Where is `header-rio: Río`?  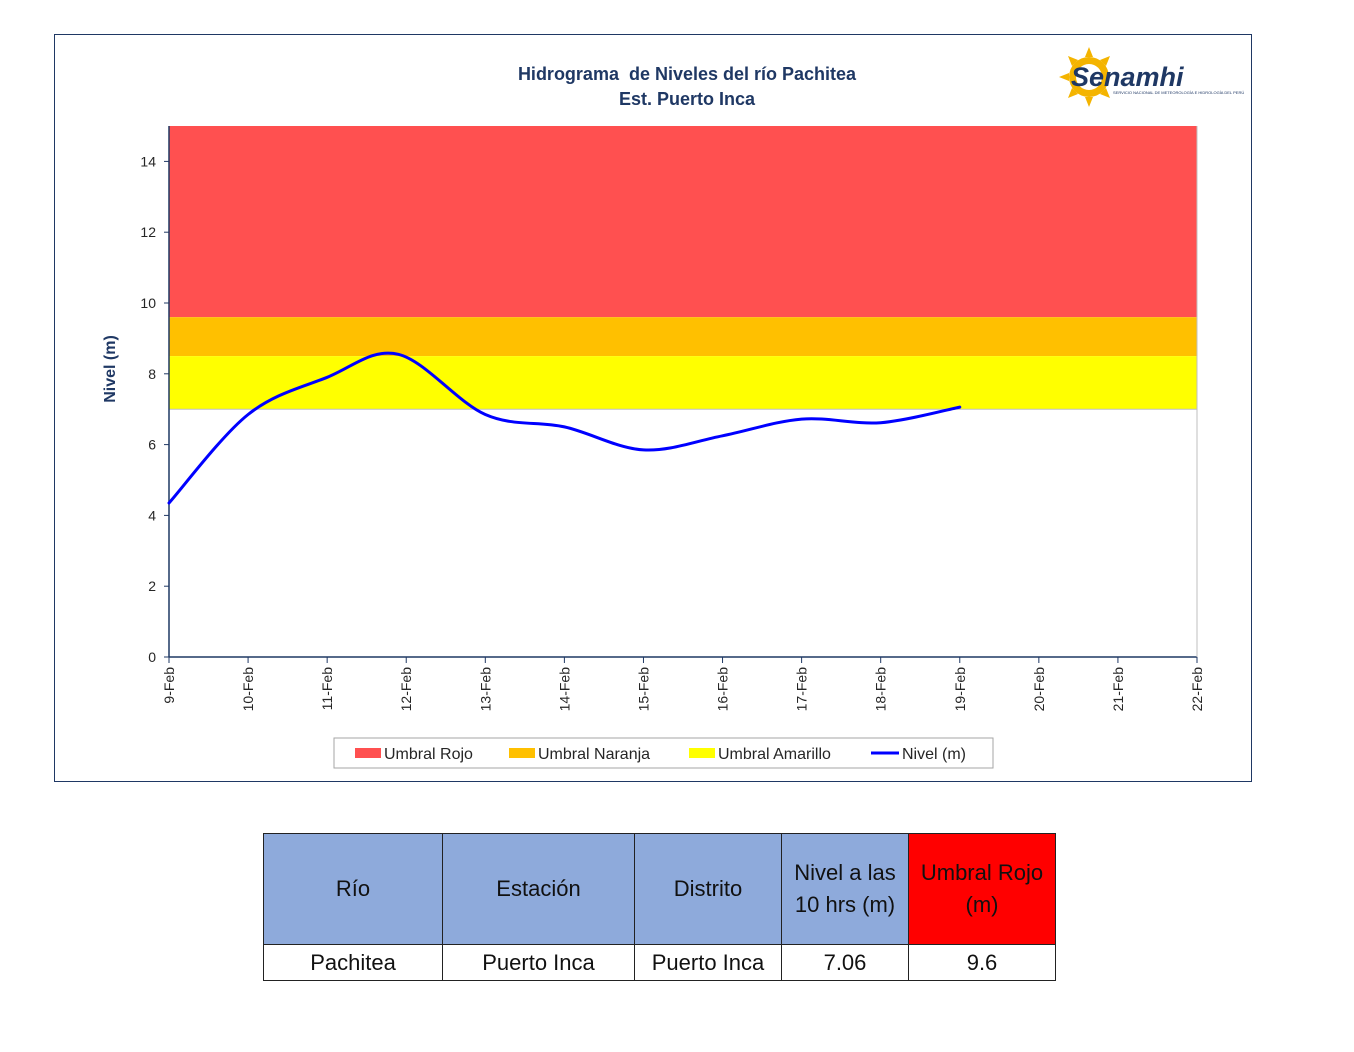
header-rio: Río is located at coordinates (353, 889).